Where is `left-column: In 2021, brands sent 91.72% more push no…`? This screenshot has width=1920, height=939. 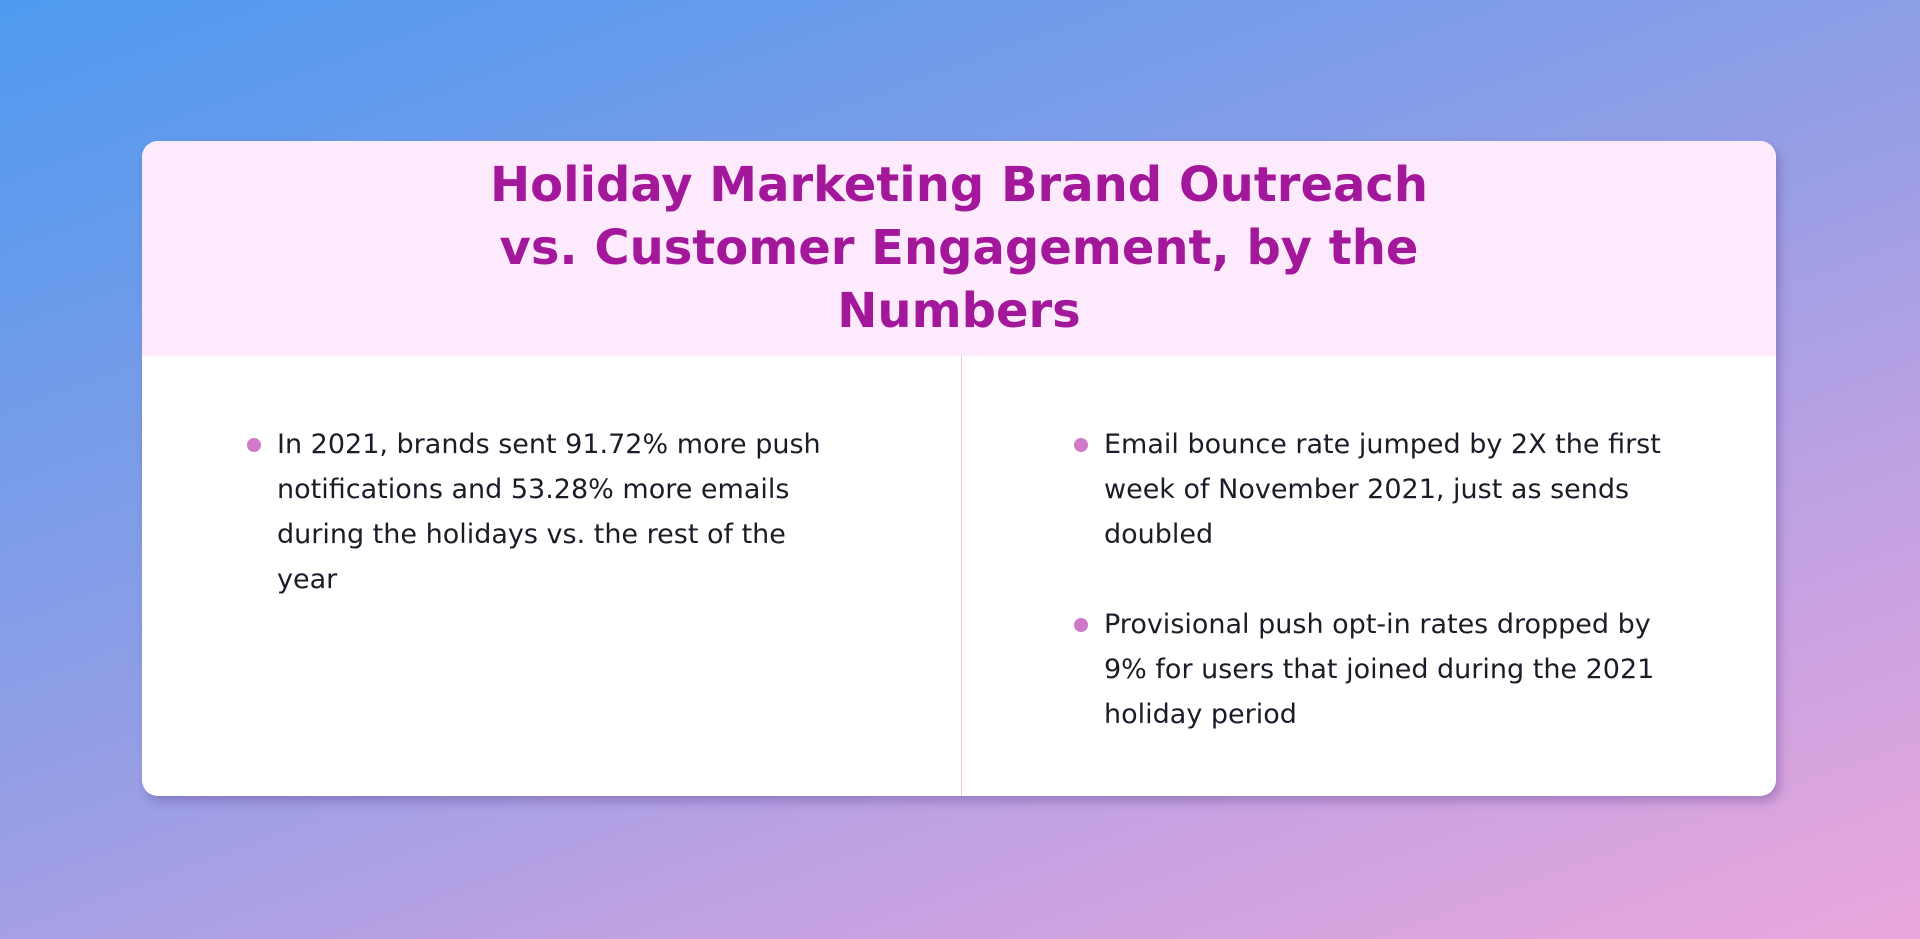 left-column: In 2021, brands sent 91.72% more push no… is located at coordinates (547, 534).